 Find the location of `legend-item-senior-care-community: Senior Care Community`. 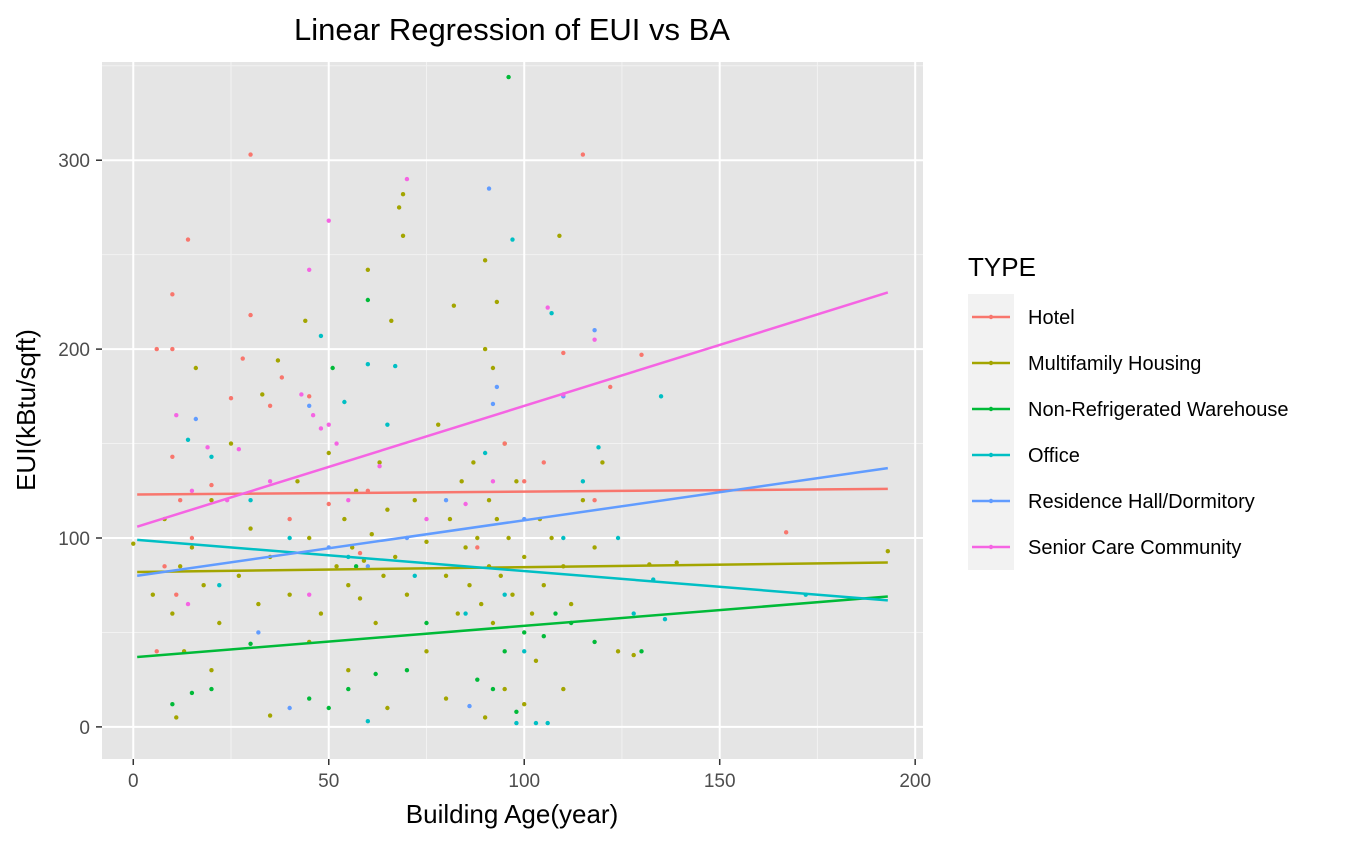

legend-item-senior-care-community: Senior Care Community is located at coordinates (1104, 547).